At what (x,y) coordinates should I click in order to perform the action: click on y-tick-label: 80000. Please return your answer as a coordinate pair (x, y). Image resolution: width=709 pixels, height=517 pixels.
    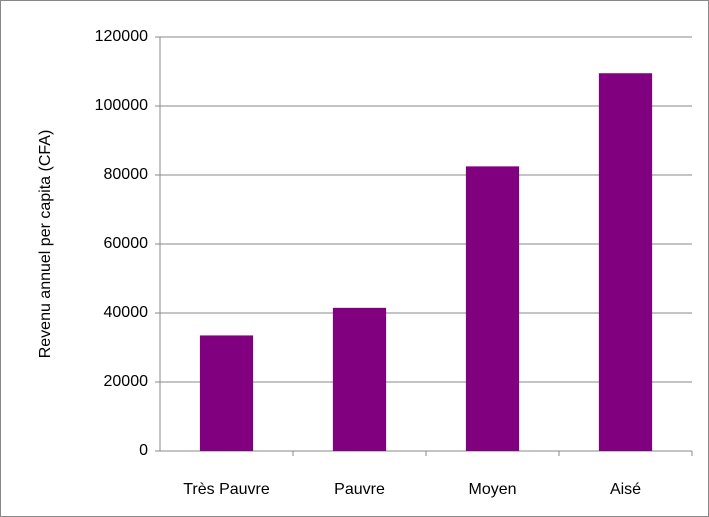
    Looking at the image, I should click on (126, 174).